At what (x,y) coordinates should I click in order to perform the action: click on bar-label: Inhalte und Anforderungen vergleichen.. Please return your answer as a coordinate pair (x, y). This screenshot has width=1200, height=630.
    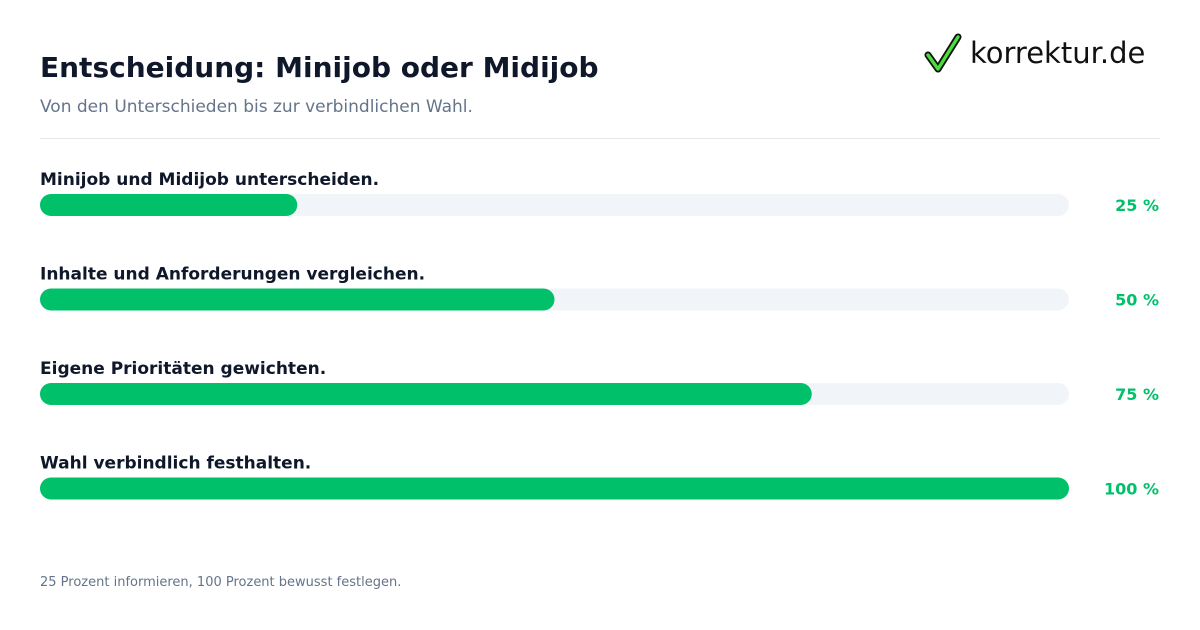
    Looking at the image, I should click on (232, 275).